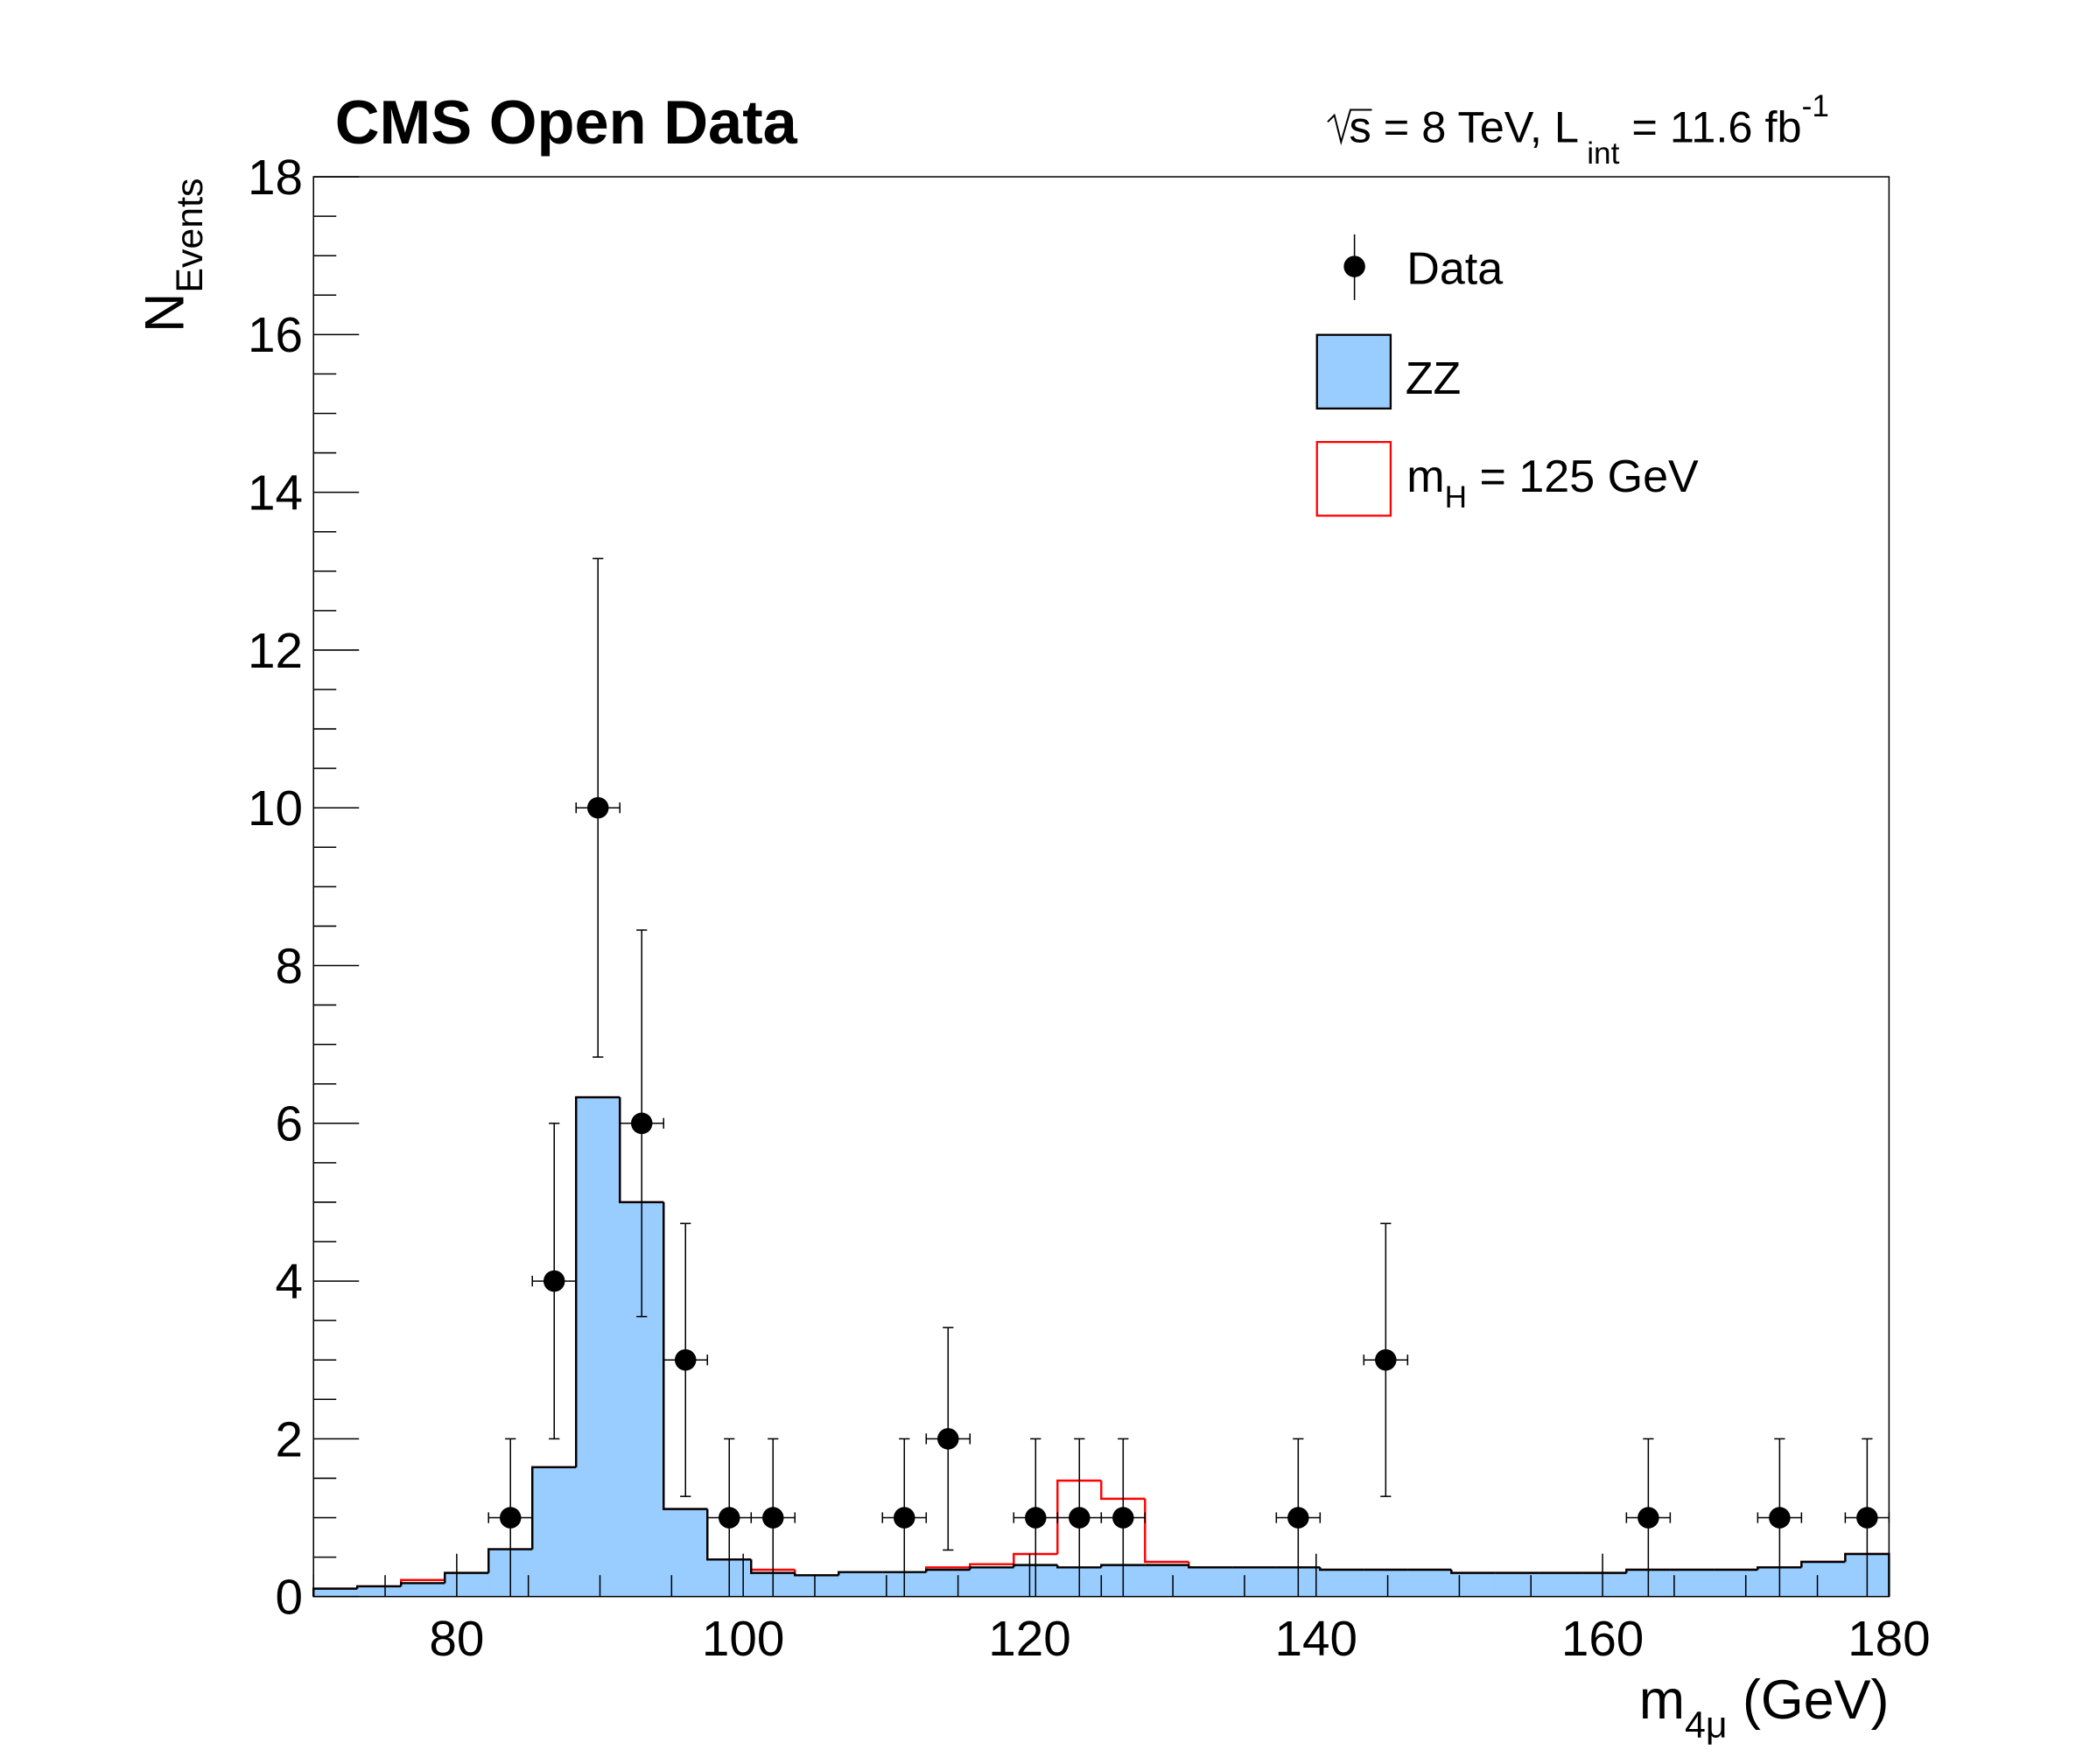  I want to click on y-tick-label: 10, so click(276, 808).